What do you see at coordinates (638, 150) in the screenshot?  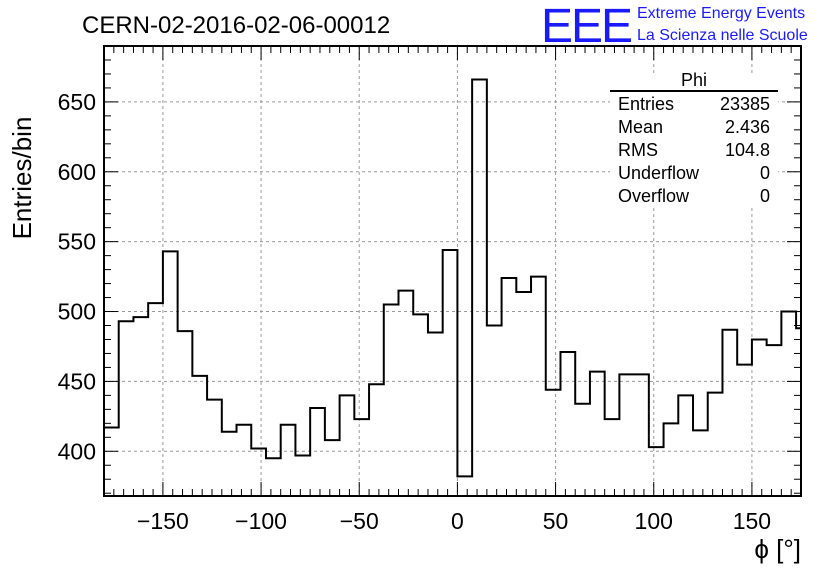 I see `stats-row-label: RMS` at bounding box center [638, 150].